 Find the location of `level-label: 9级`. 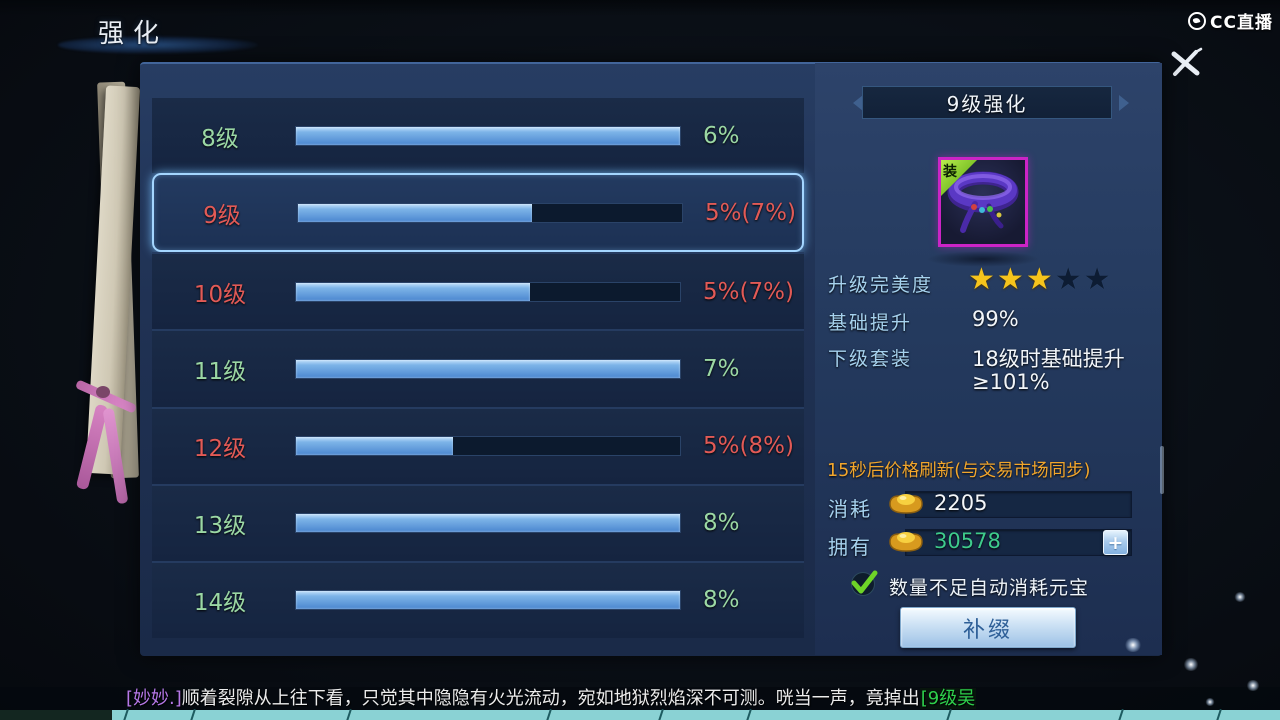

level-label: 9级 is located at coordinates (222, 215).